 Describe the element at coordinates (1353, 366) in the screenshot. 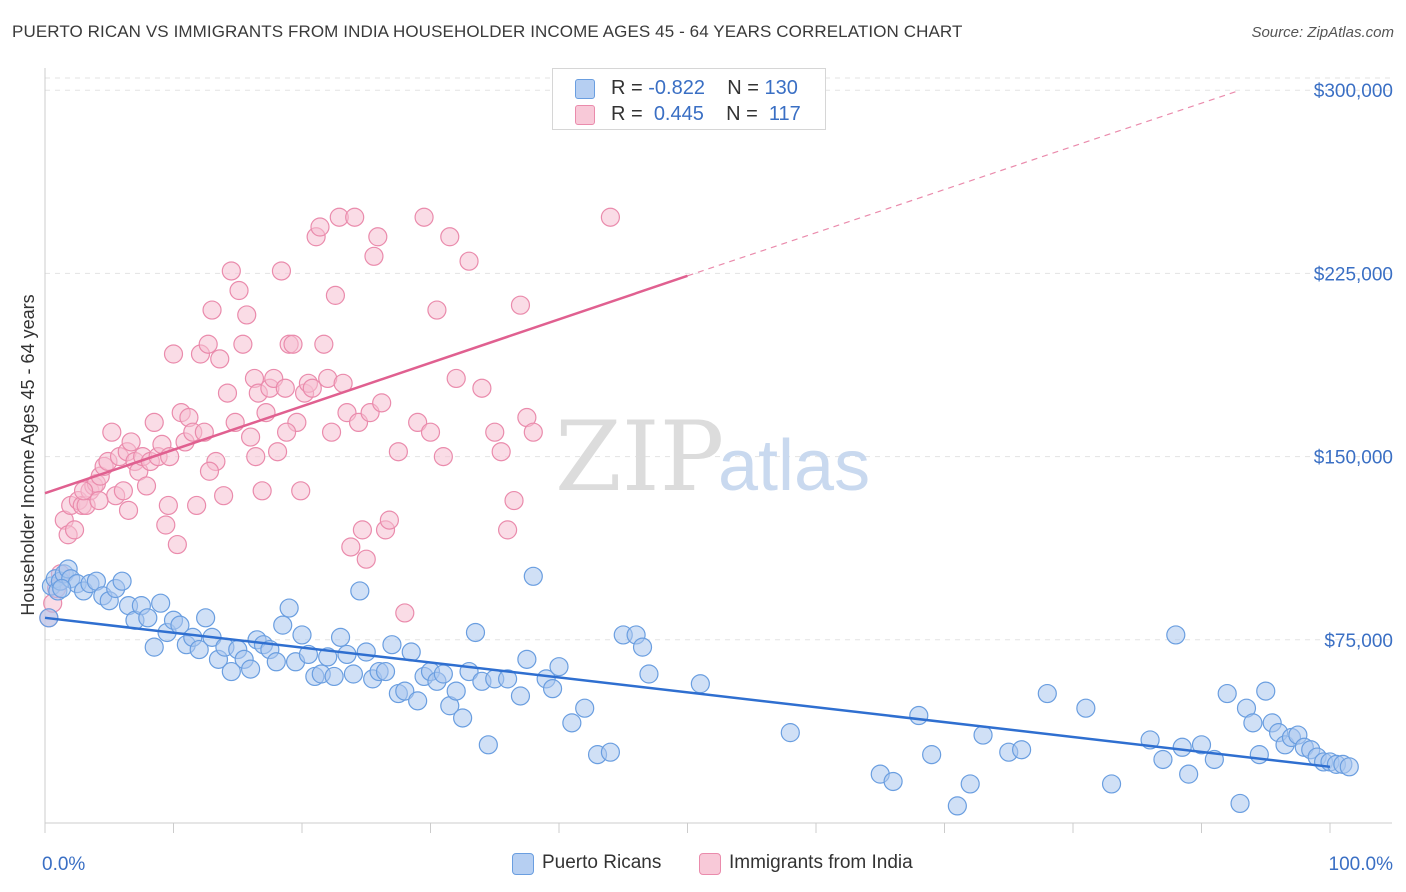

I see `y-tick-labels: $75,000 $150,000 $225,000 $300,000` at that location.